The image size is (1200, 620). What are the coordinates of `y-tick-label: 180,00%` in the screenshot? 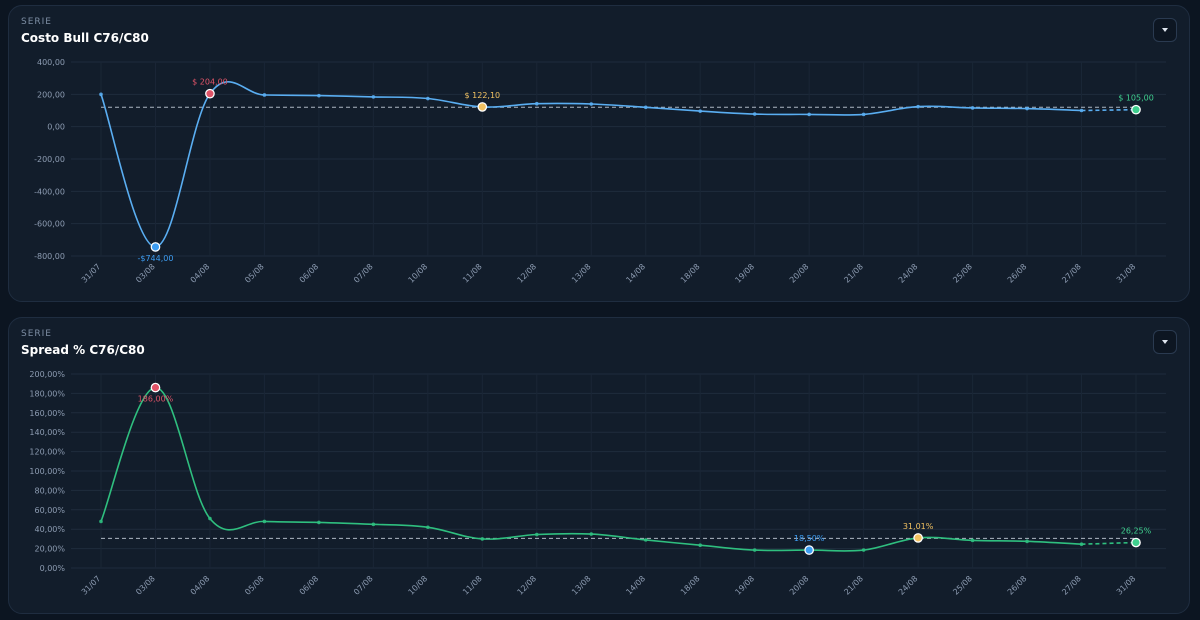 It's located at (47, 393).